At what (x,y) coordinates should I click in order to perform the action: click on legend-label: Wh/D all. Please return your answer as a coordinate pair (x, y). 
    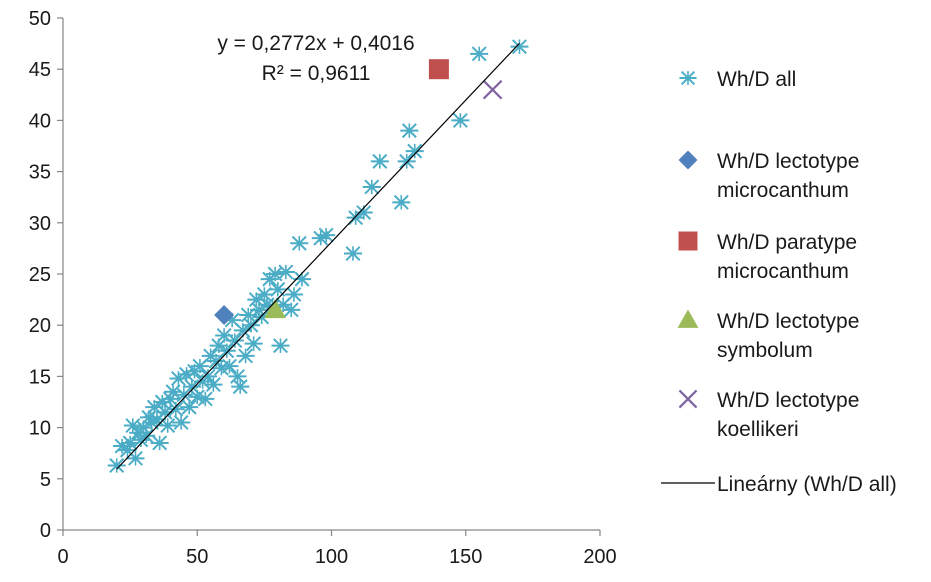
    Looking at the image, I should click on (756, 79).